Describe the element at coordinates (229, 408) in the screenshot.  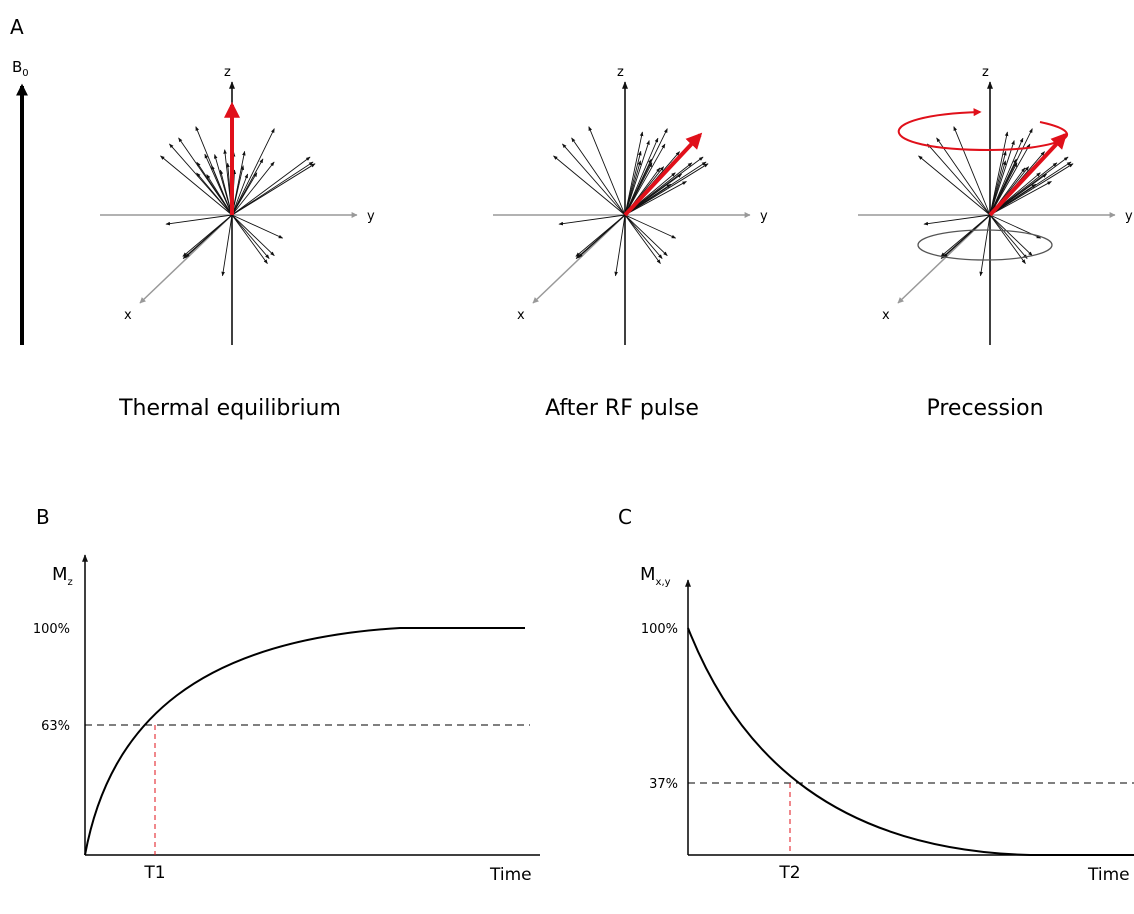
I see `caption: Thermal equilibrium` at that location.